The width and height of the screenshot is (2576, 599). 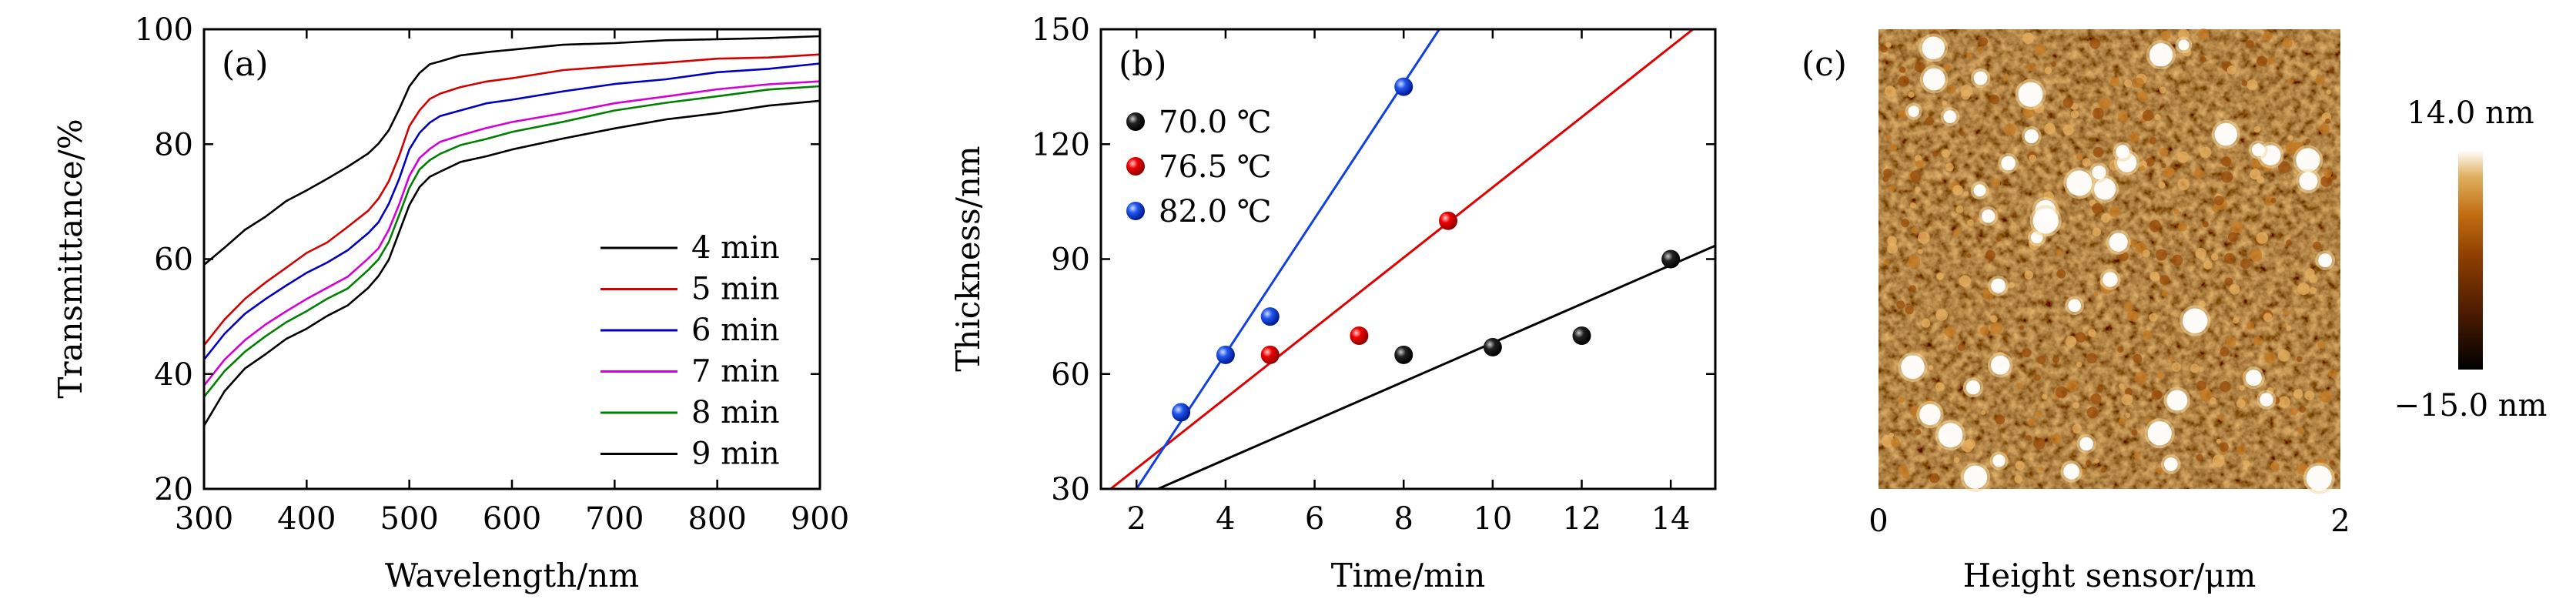 What do you see at coordinates (2109, 259) in the screenshot?
I see `afm-image-texture` at bounding box center [2109, 259].